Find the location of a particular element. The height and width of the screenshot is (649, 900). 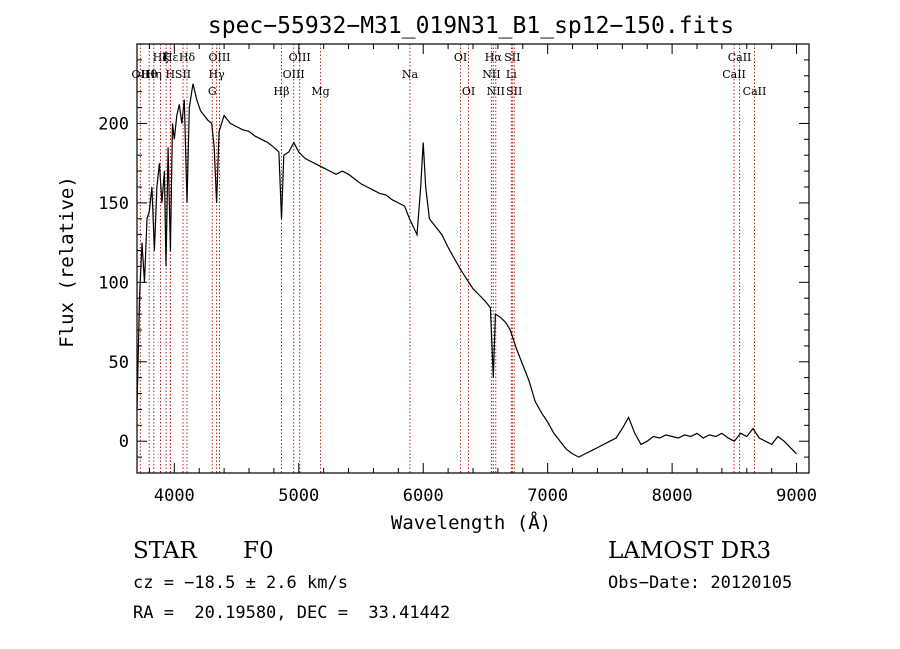

spectral-line-label: Hη is located at coordinates (154, 74).